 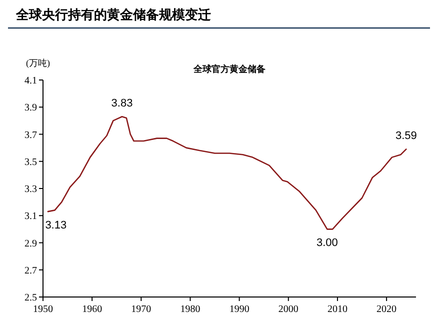 I want to click on data-label: 3.13, so click(x=56, y=226).